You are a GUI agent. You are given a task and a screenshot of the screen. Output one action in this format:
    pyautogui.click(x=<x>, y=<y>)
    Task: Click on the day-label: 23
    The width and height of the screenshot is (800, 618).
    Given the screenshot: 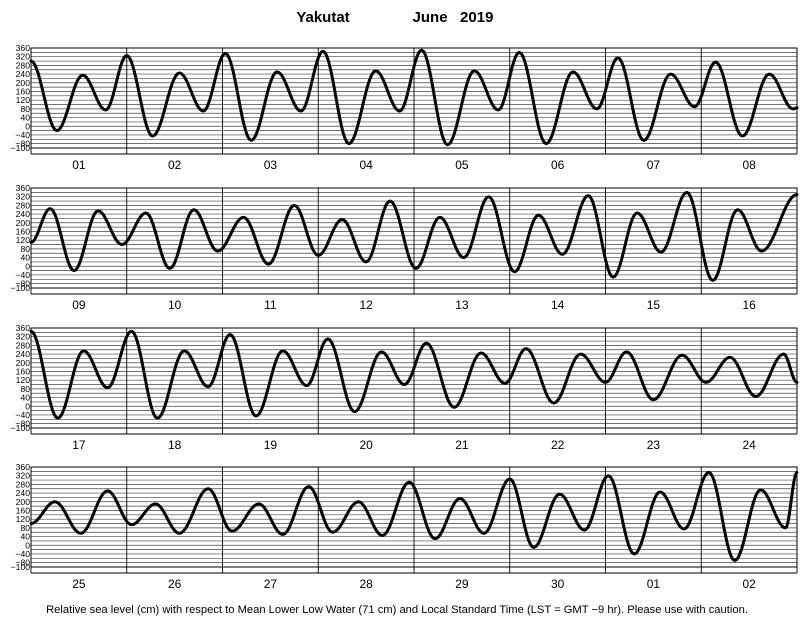 What is the action you would take?
    pyautogui.click(x=654, y=445)
    